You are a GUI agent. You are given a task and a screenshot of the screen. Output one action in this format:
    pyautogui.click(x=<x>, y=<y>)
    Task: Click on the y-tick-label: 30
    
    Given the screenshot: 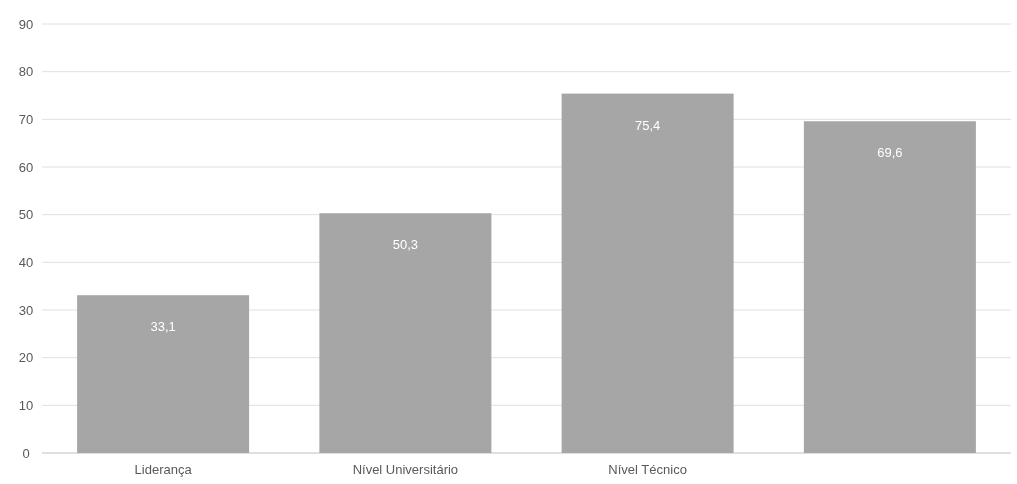 What is the action you would take?
    pyautogui.click(x=26, y=310)
    